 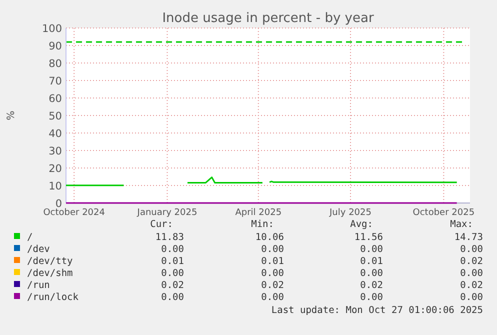 What do you see at coordinates (55, 64) in the screenshot?
I see `y-tick-label: 80` at bounding box center [55, 64].